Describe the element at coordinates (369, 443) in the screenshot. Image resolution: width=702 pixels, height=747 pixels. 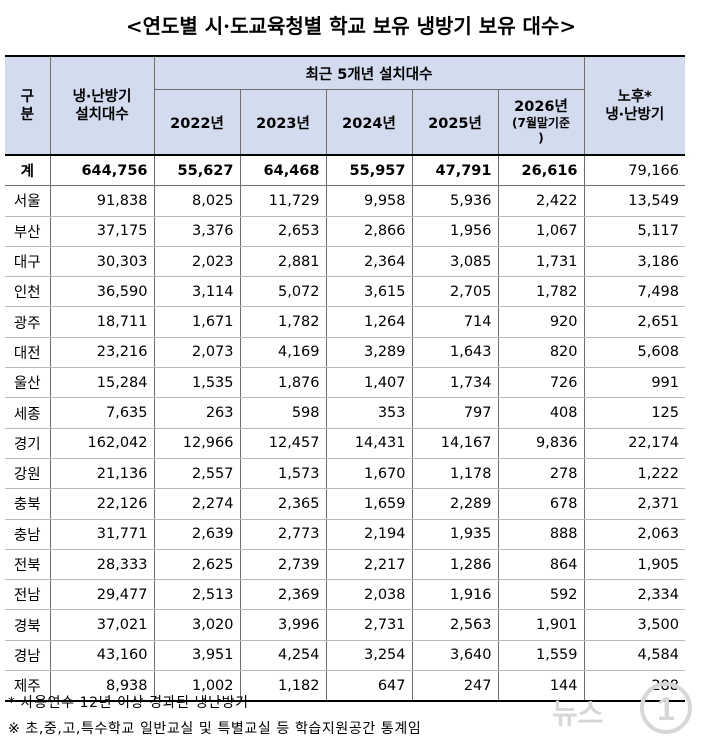
I see `cell-2024: 14,431` at that location.